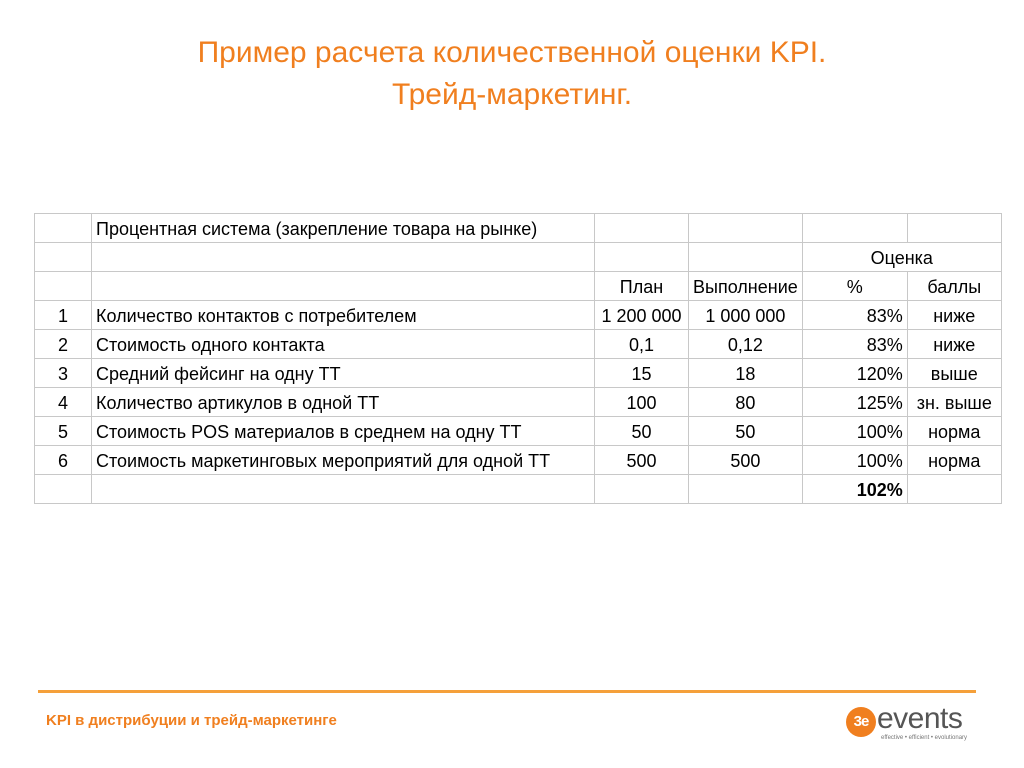 The image size is (1024, 768). I want to click on plan-value: 1 200 000, so click(641, 315).